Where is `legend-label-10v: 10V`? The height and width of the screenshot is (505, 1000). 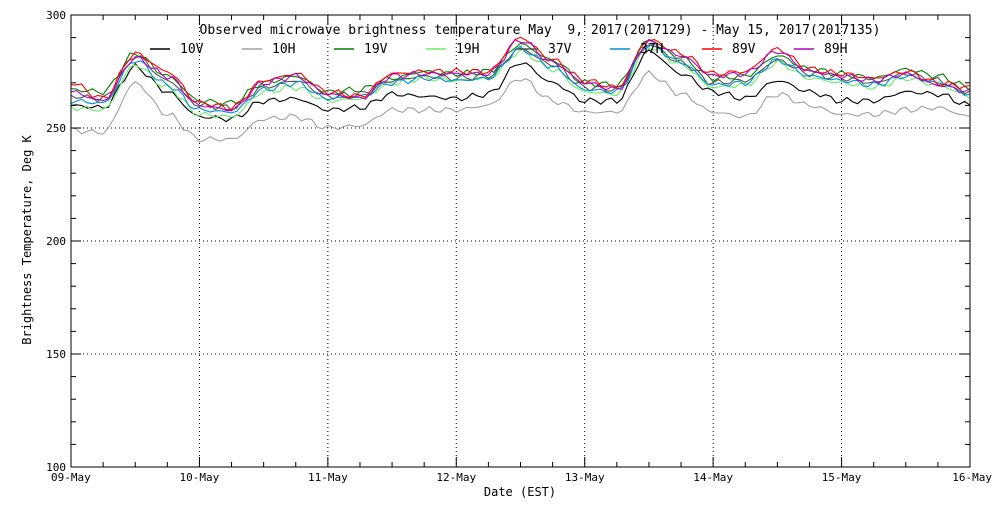 legend-label-10v: 10V is located at coordinates (192, 49).